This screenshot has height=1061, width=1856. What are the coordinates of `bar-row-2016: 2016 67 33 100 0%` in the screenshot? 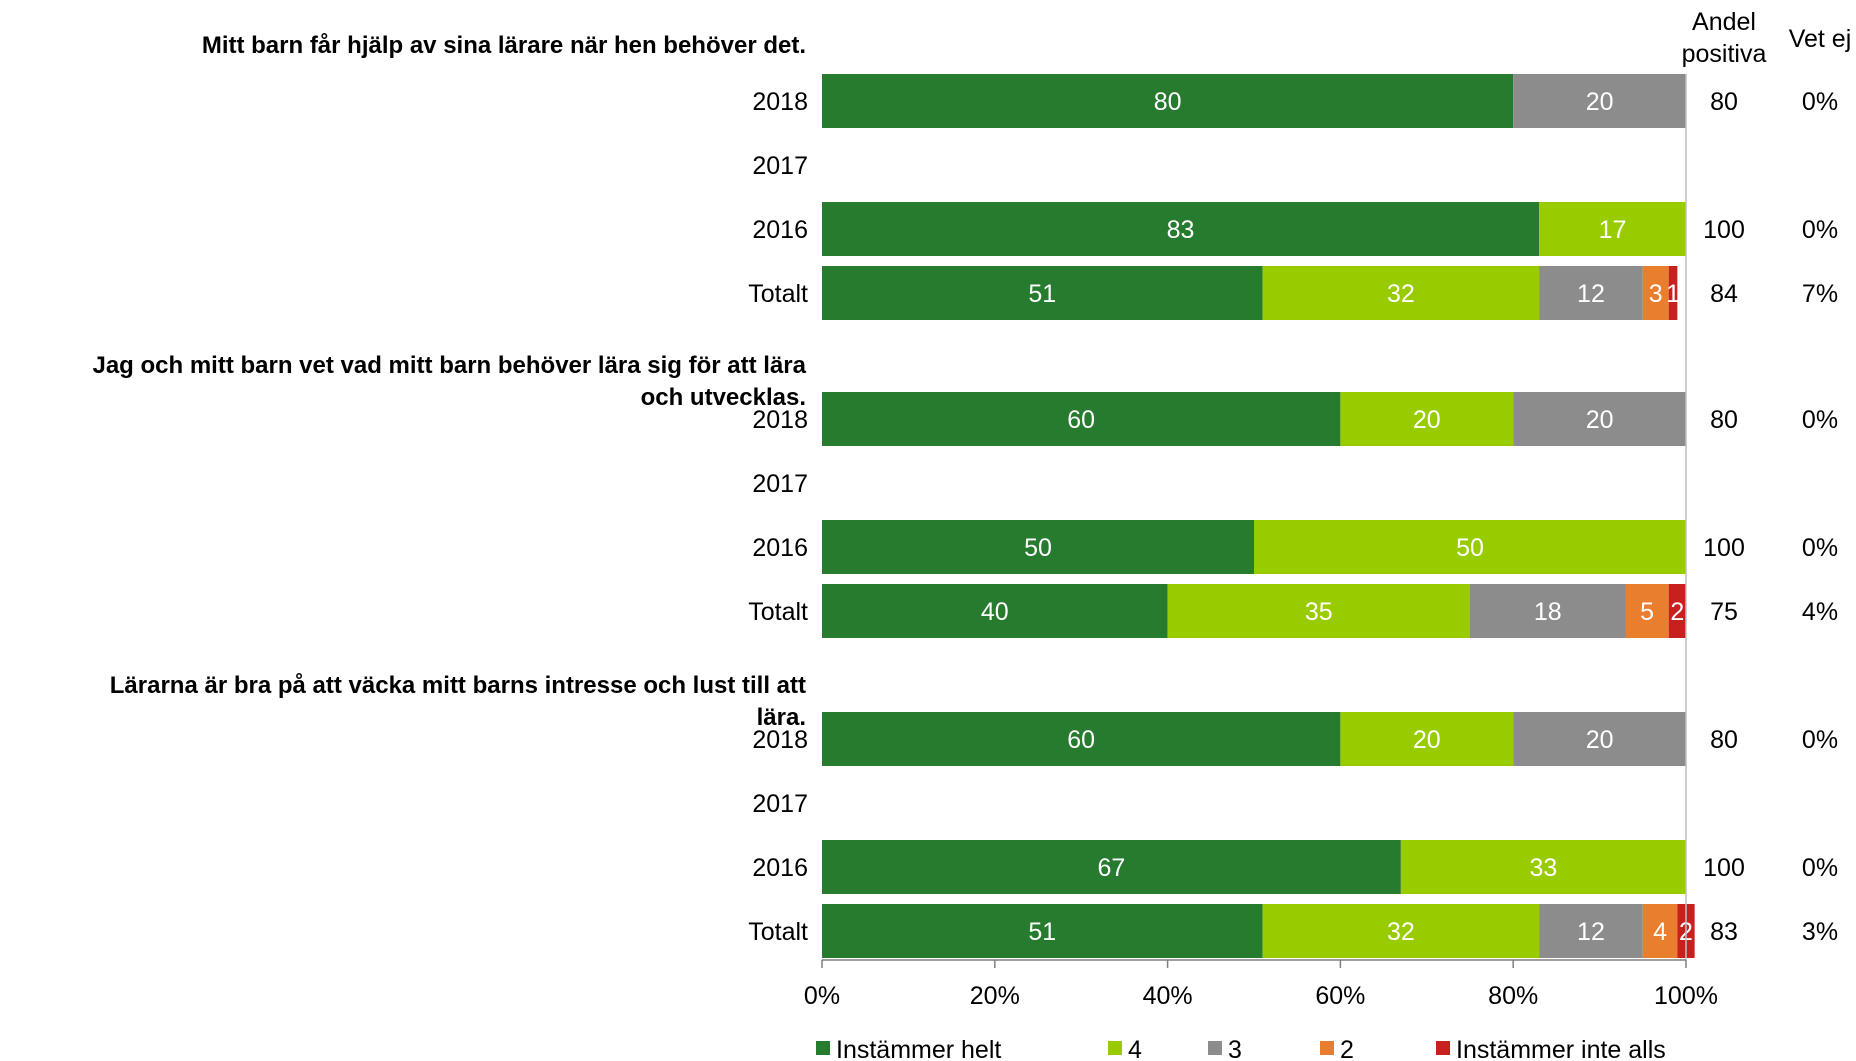 It's located at (1295, 867).